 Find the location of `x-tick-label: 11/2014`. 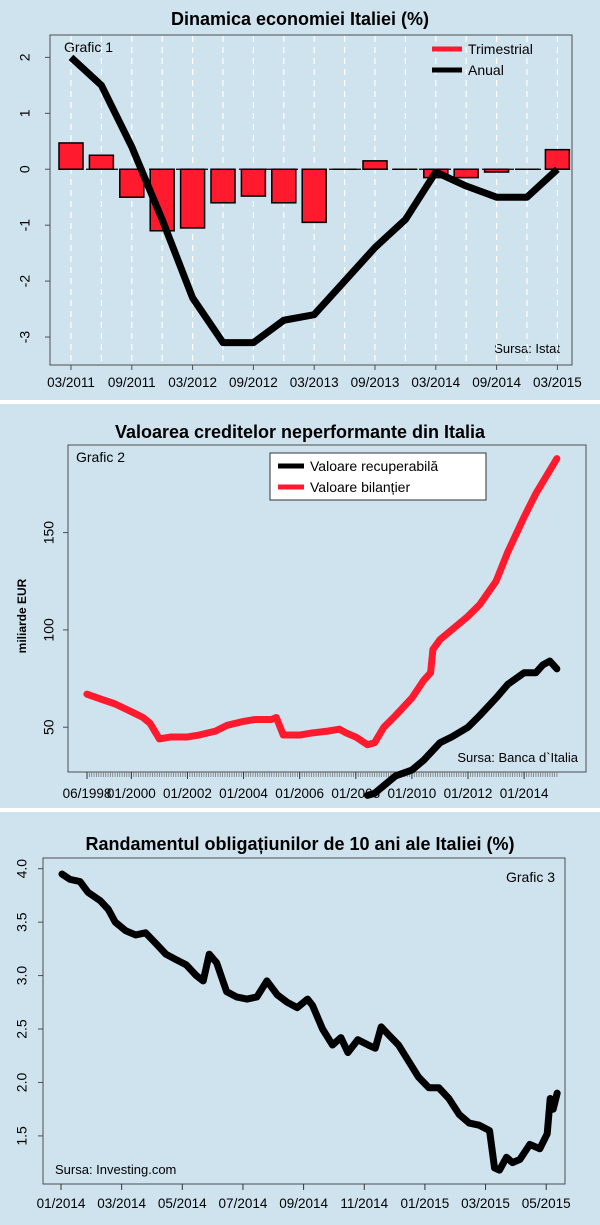

x-tick-label: 11/2014 is located at coordinates (364, 1203).